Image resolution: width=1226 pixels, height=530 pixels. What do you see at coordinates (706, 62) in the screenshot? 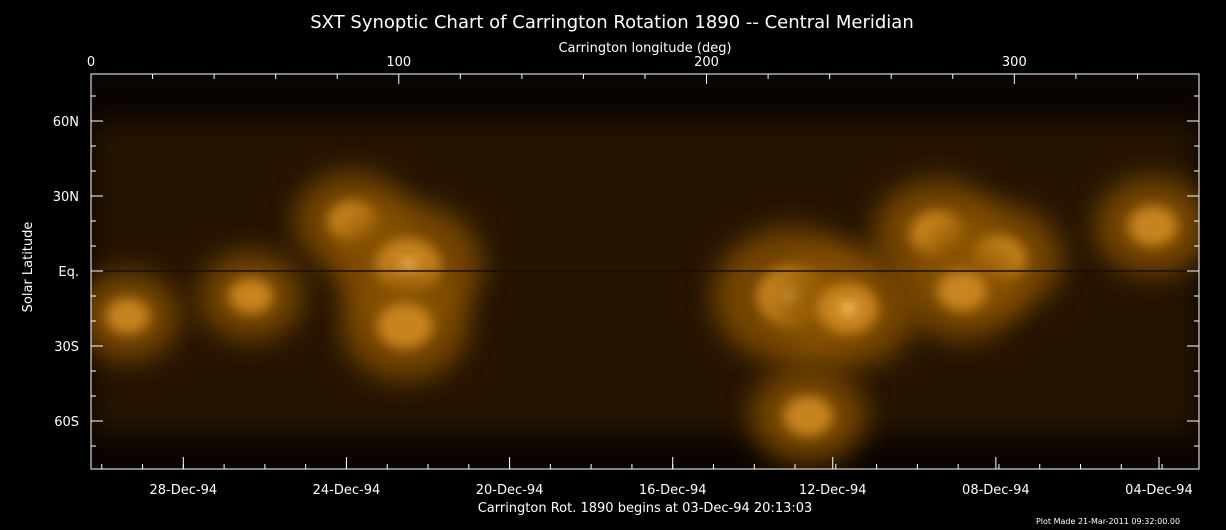
I see `x-top-tick-label: 200` at bounding box center [706, 62].